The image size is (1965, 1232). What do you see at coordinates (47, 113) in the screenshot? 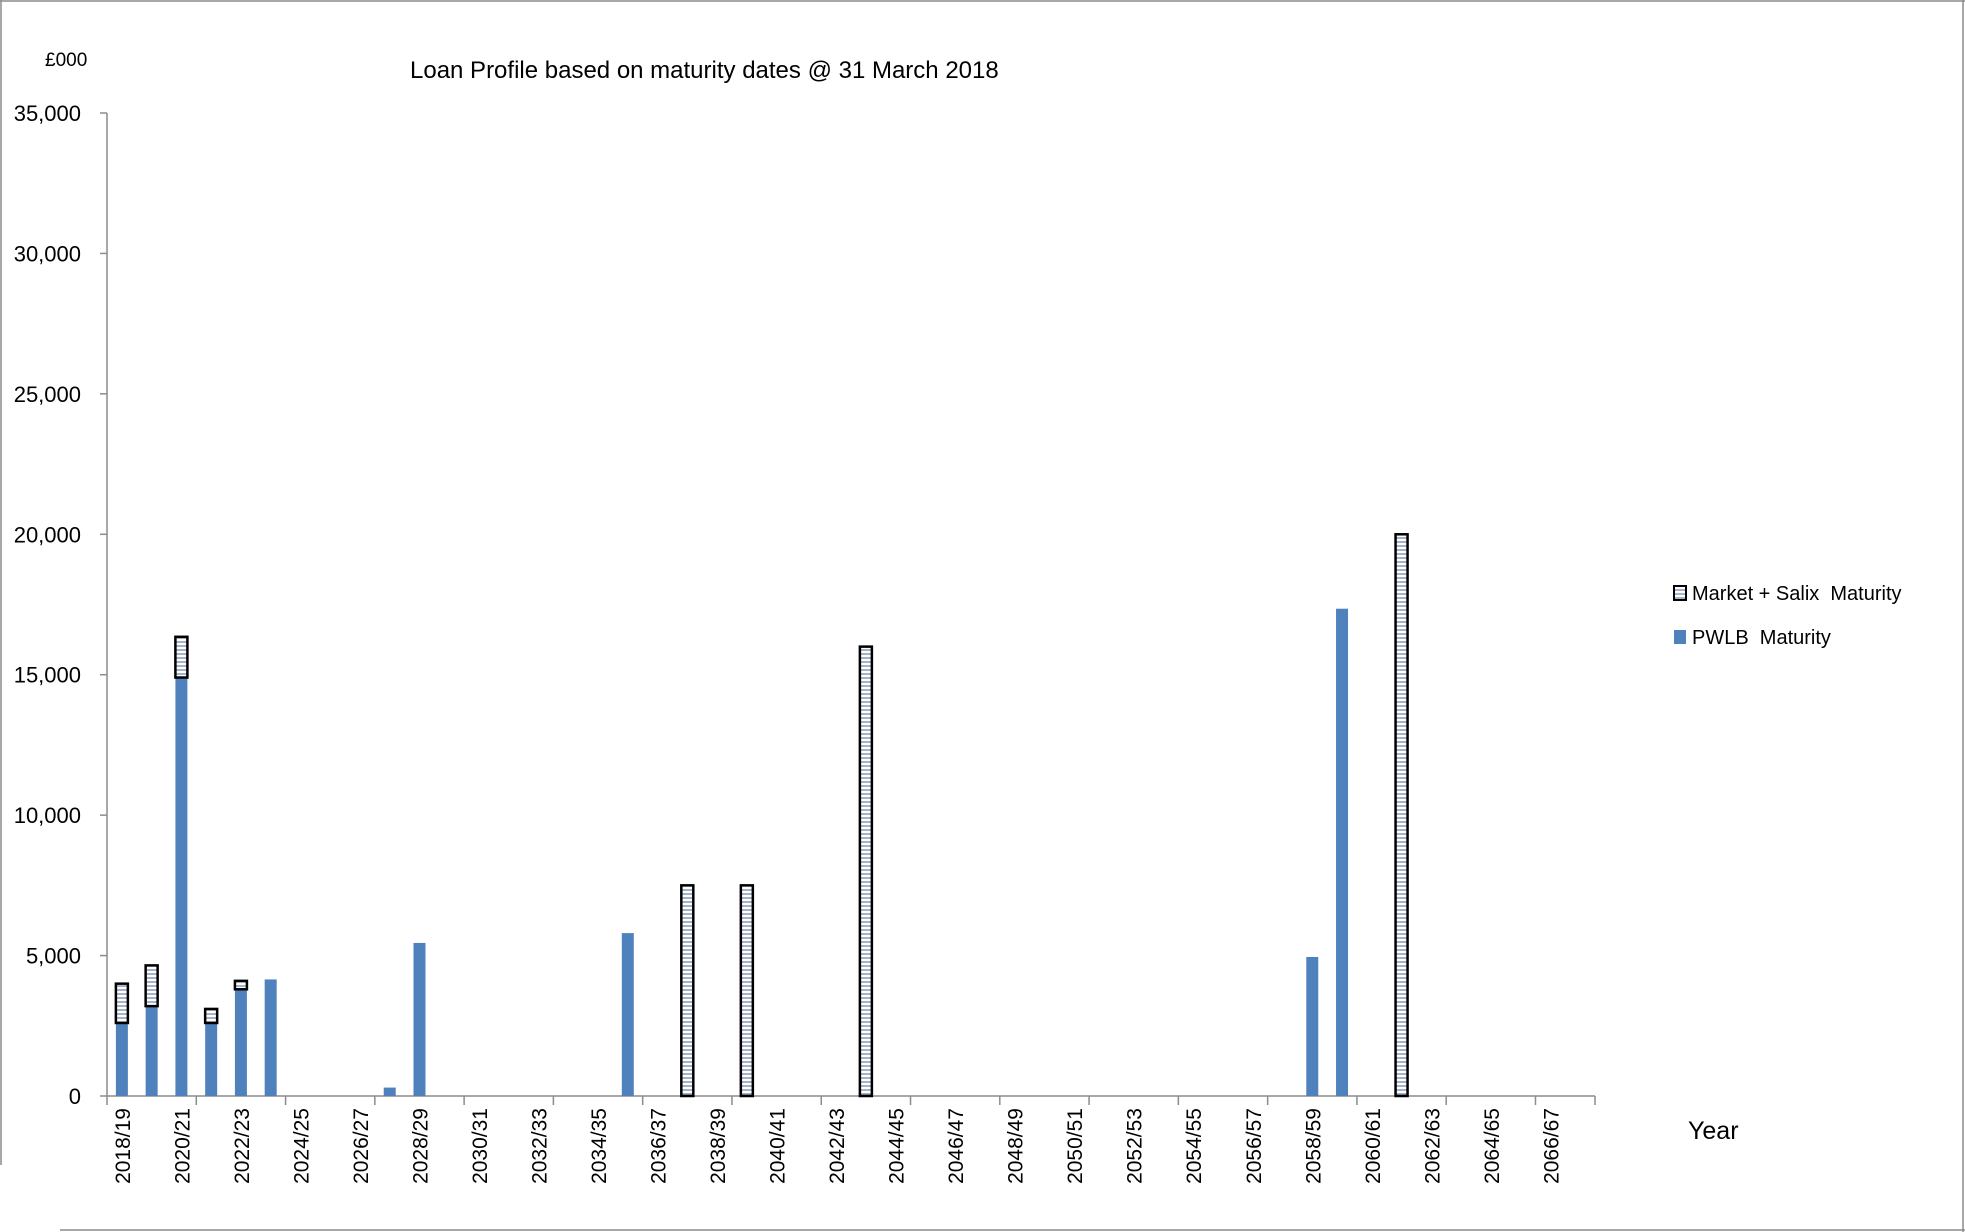
I see `y-tick-label: 35,000` at bounding box center [47, 113].